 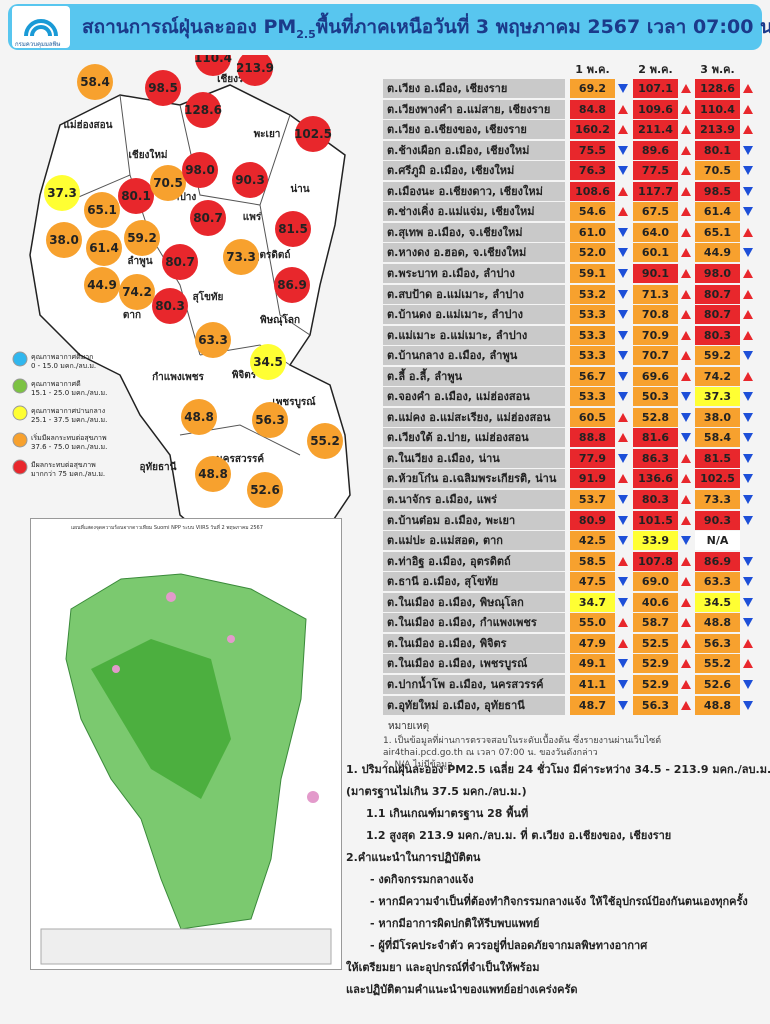 What do you see at coordinates (474, 397) in the screenshot?
I see `station-name: ต.จองคำ อ.เมือง, แม่ฮ่องสอน` at bounding box center [474, 397].